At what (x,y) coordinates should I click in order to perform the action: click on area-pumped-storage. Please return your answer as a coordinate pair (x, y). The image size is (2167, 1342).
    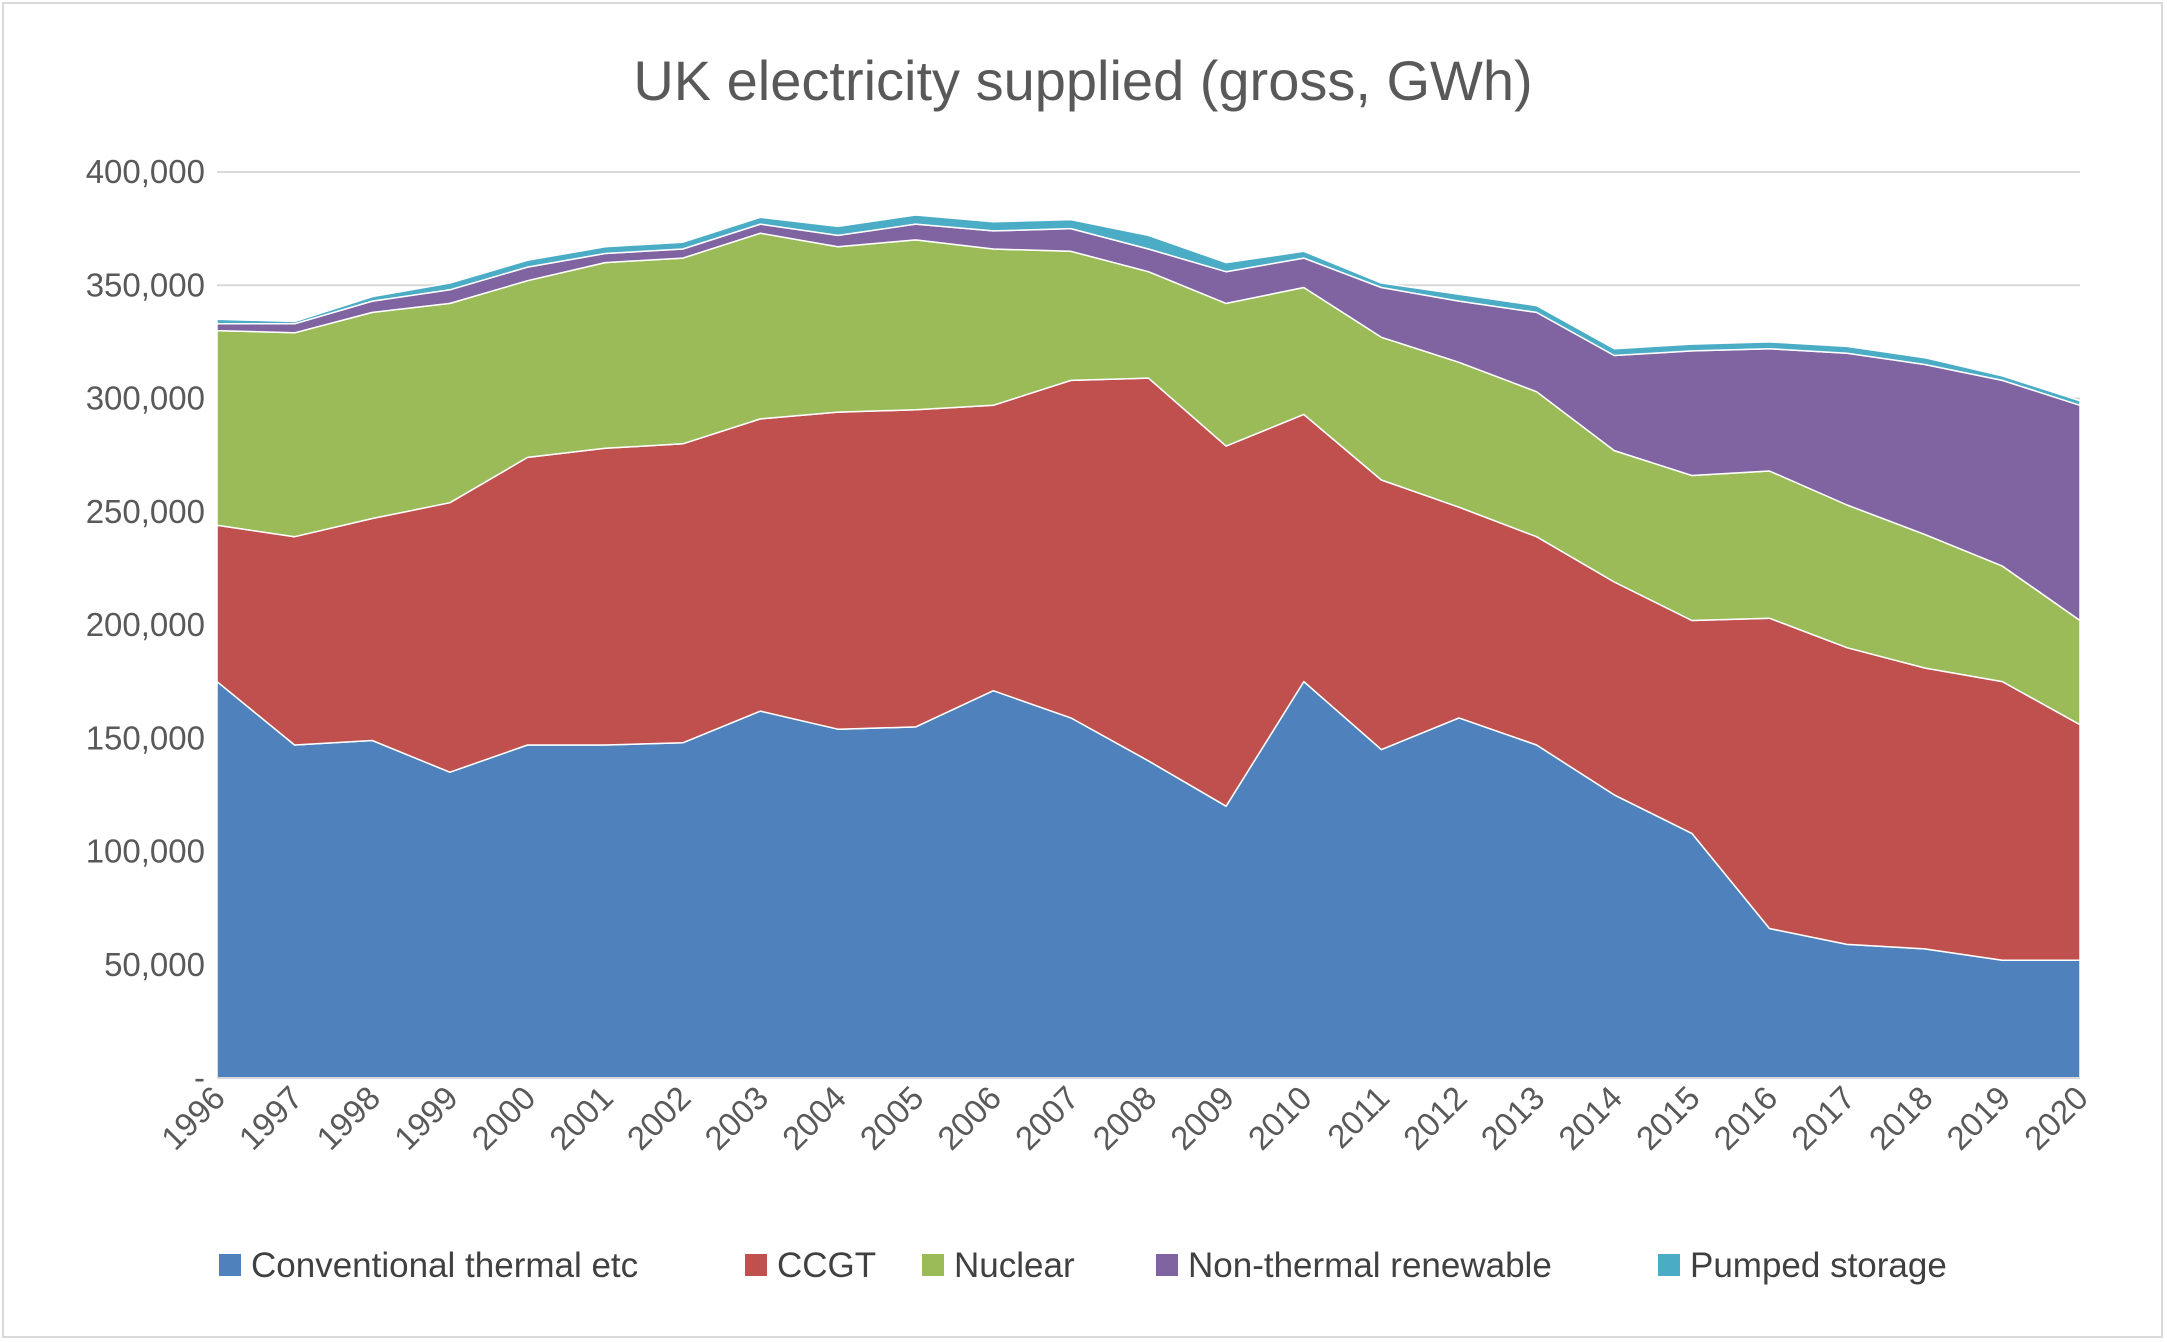
    Looking at the image, I should click on (1148, 310).